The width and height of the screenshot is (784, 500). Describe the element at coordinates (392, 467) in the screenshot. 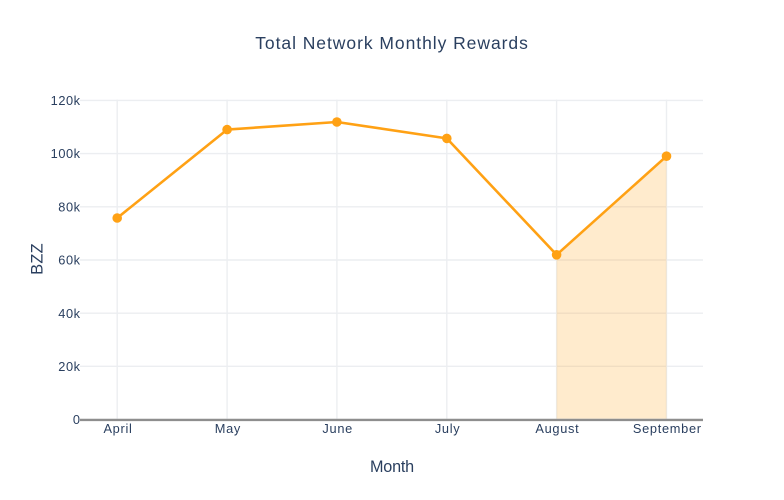

I see `svg-text: Month` at that location.